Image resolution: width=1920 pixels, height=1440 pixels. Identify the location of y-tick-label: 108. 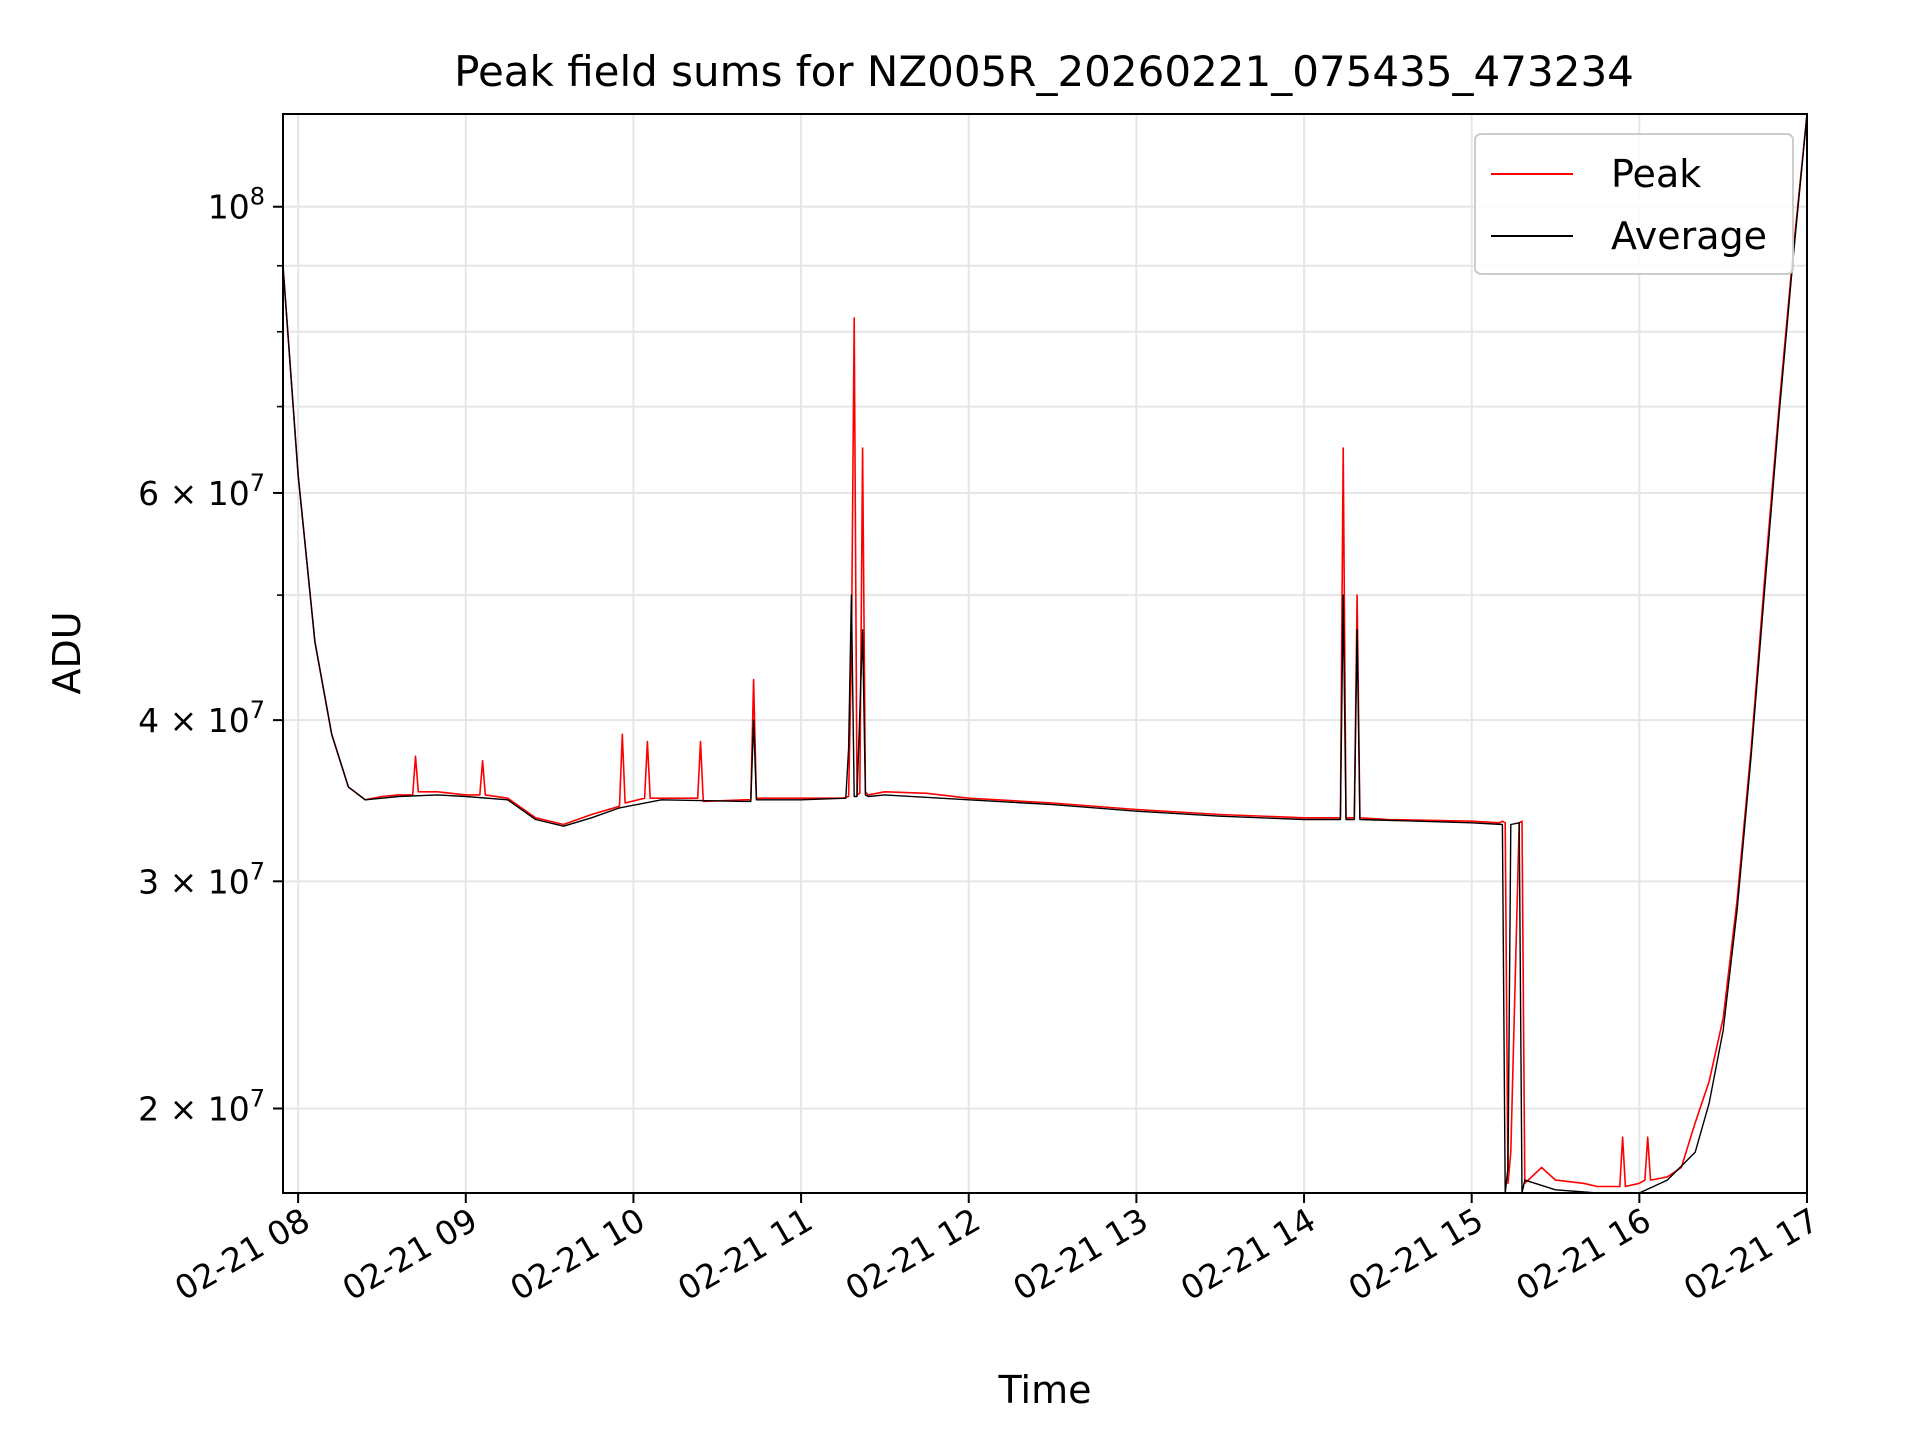
(236, 205).